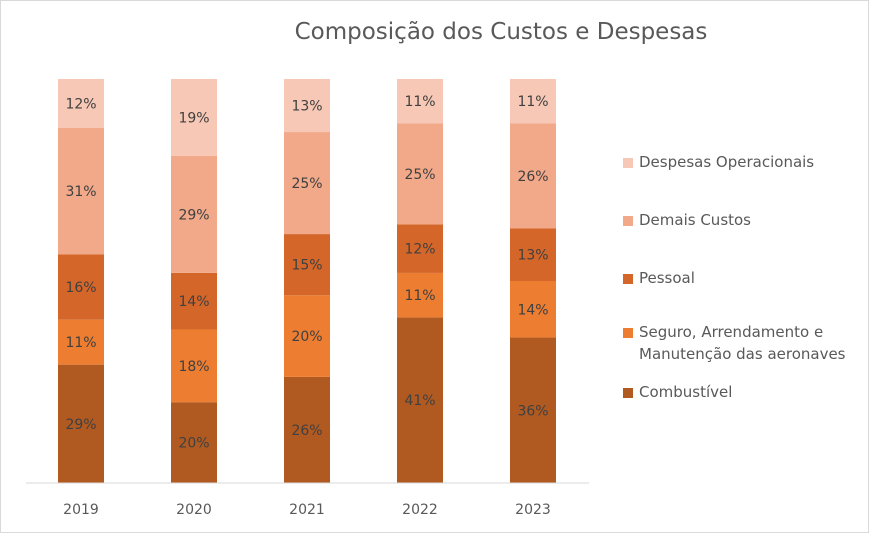 Image resolution: width=869 pixels, height=534 pixels. I want to click on data-label-2019-seguro-arrendamento-e-manutencao-das-aeronaves: 11%, so click(80, 343).